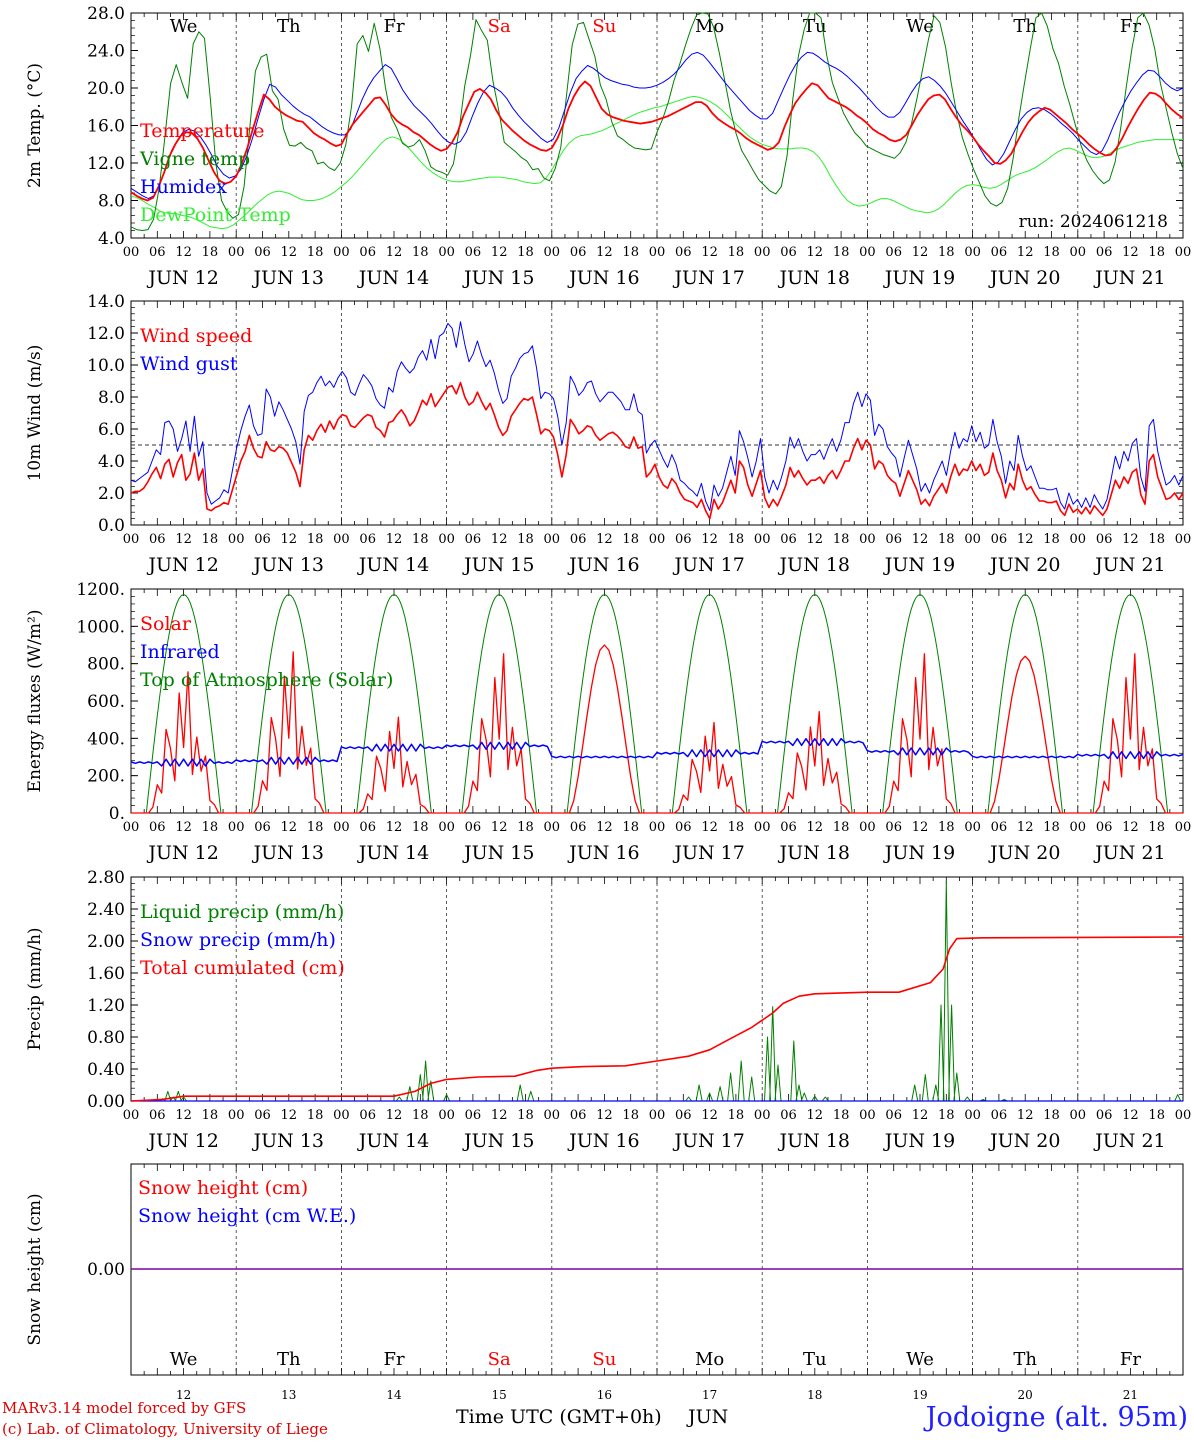  What do you see at coordinates (202, 131) in the screenshot?
I see `legend-entry: Temperature` at bounding box center [202, 131].